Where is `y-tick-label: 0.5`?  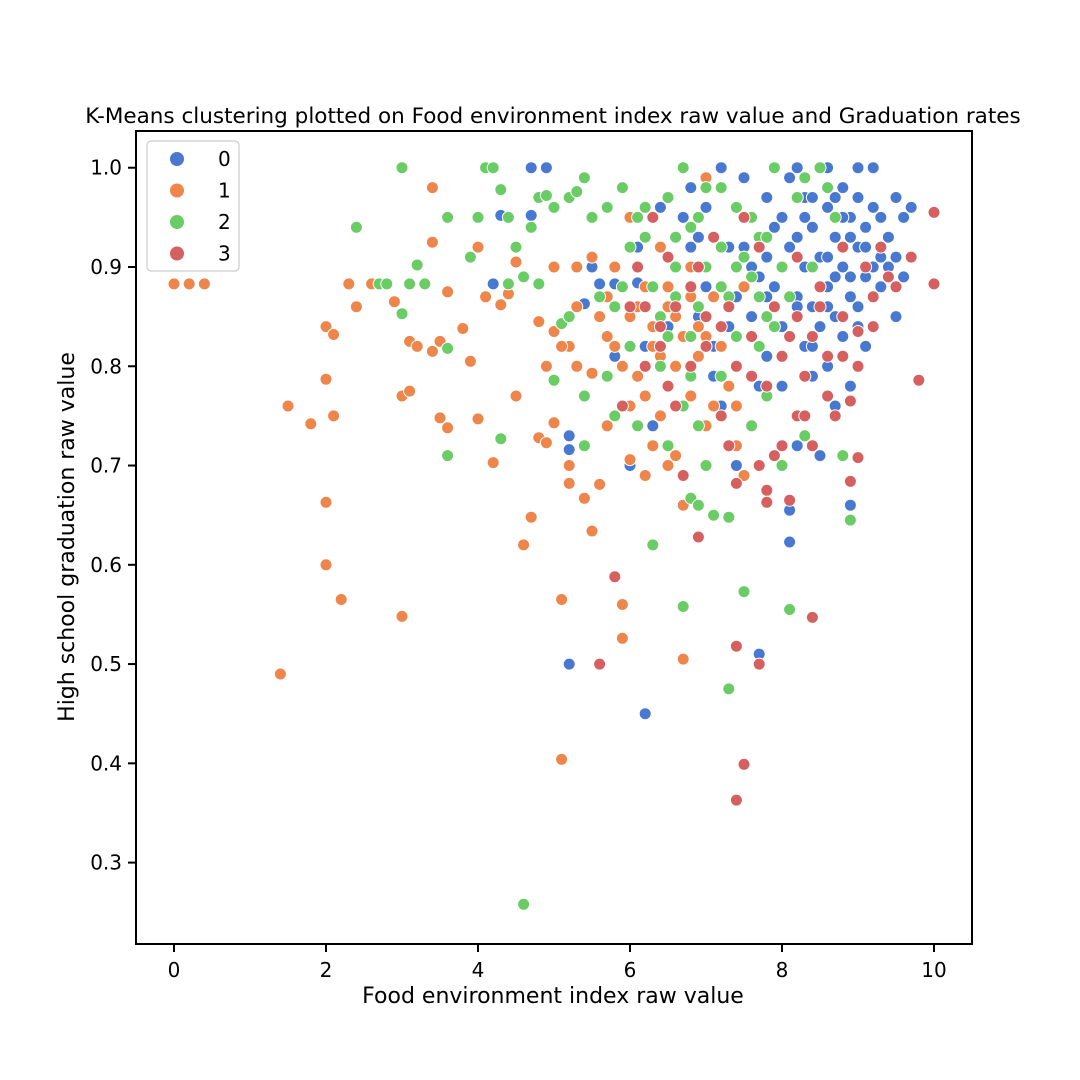 y-tick-label: 0.5 is located at coordinates (106, 664).